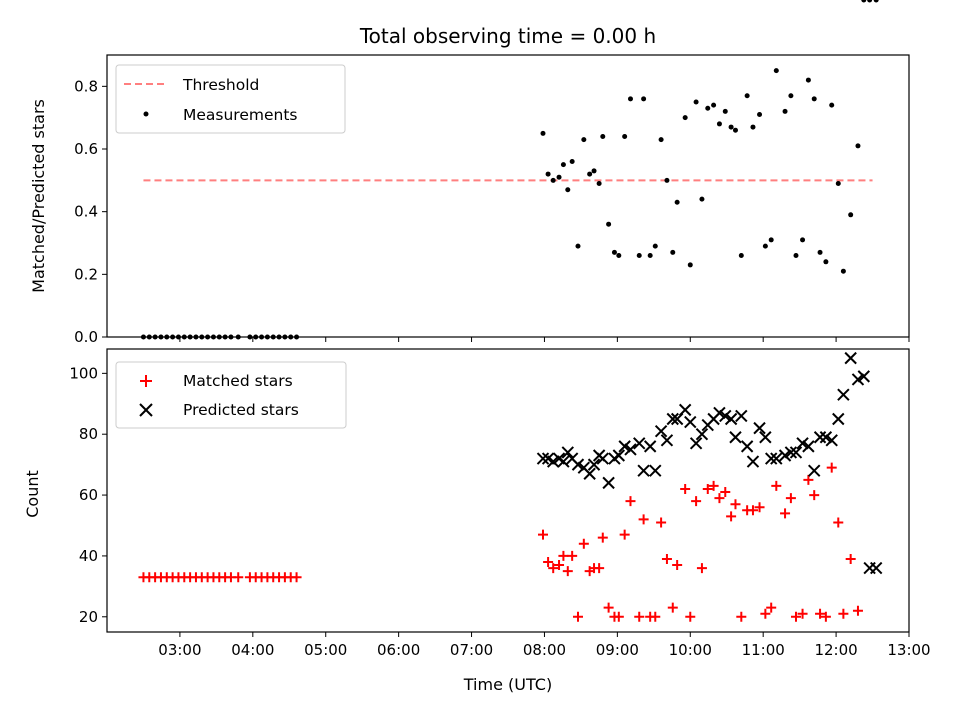  What do you see at coordinates (146, 114) in the screenshot?
I see `measurements-legend-swatch` at bounding box center [146, 114].